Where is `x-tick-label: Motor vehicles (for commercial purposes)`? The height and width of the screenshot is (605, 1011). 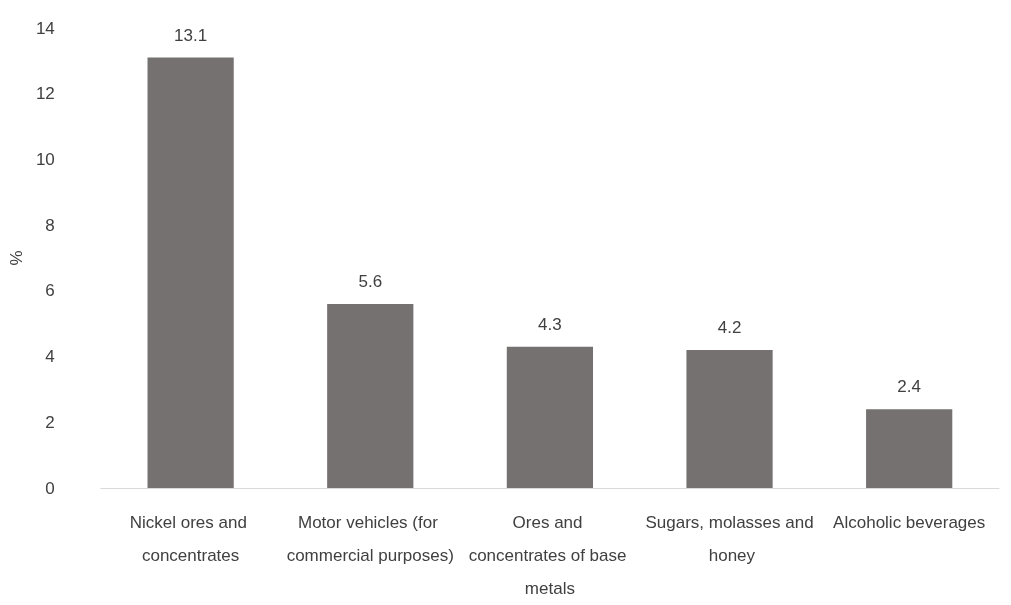
x-tick-label: Motor vehicles (for commercial purposes) is located at coordinates (370, 539).